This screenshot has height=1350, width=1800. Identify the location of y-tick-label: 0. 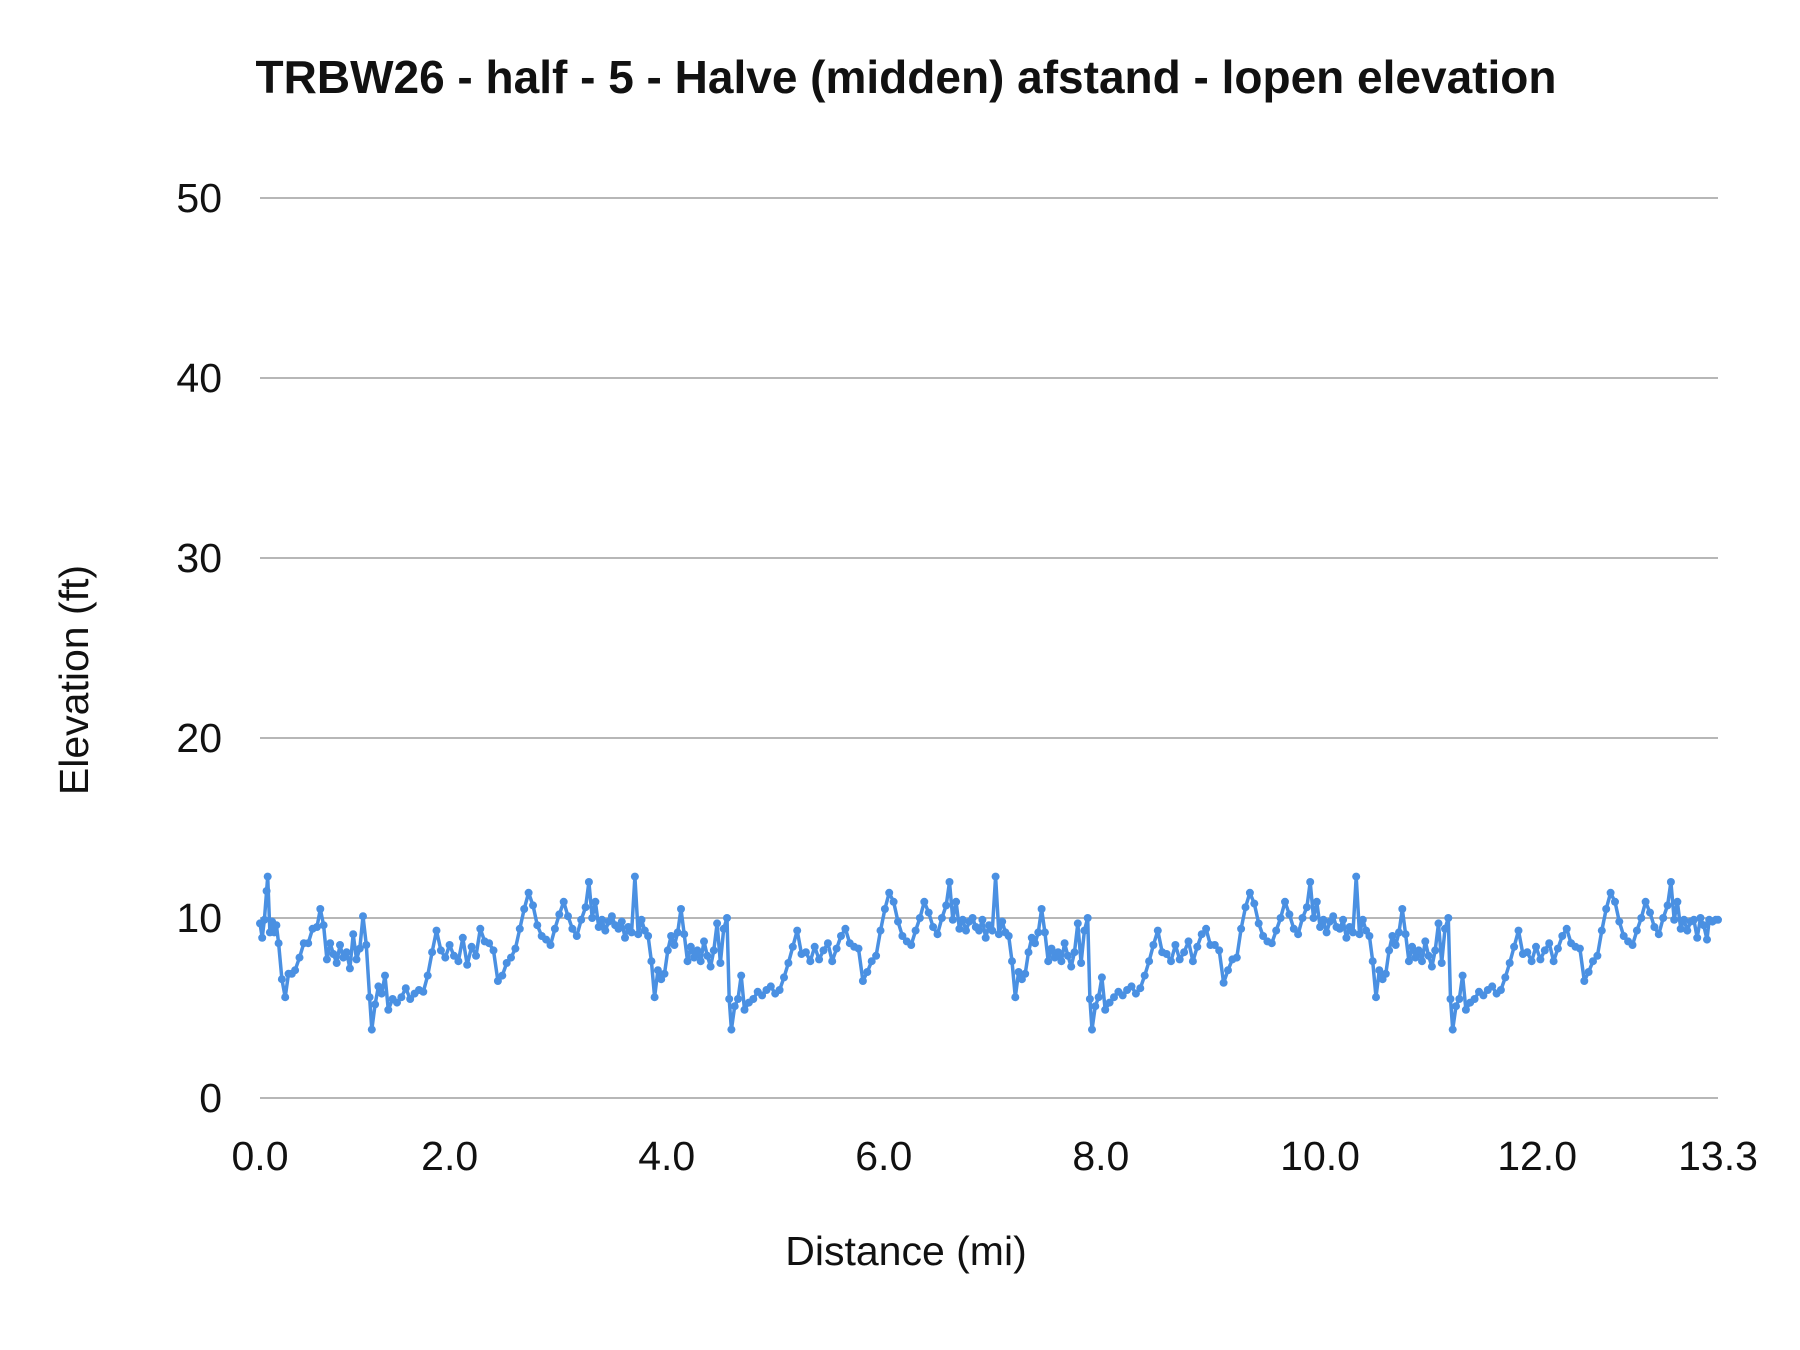
(210, 1098).